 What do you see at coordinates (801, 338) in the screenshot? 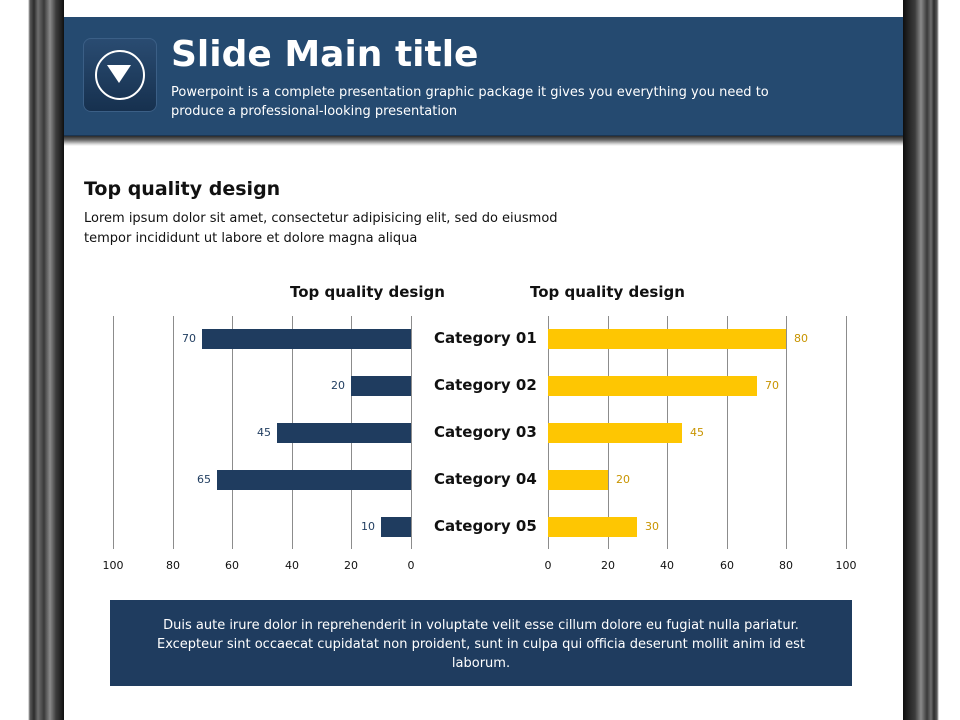
I see `right-data-label: 80` at bounding box center [801, 338].